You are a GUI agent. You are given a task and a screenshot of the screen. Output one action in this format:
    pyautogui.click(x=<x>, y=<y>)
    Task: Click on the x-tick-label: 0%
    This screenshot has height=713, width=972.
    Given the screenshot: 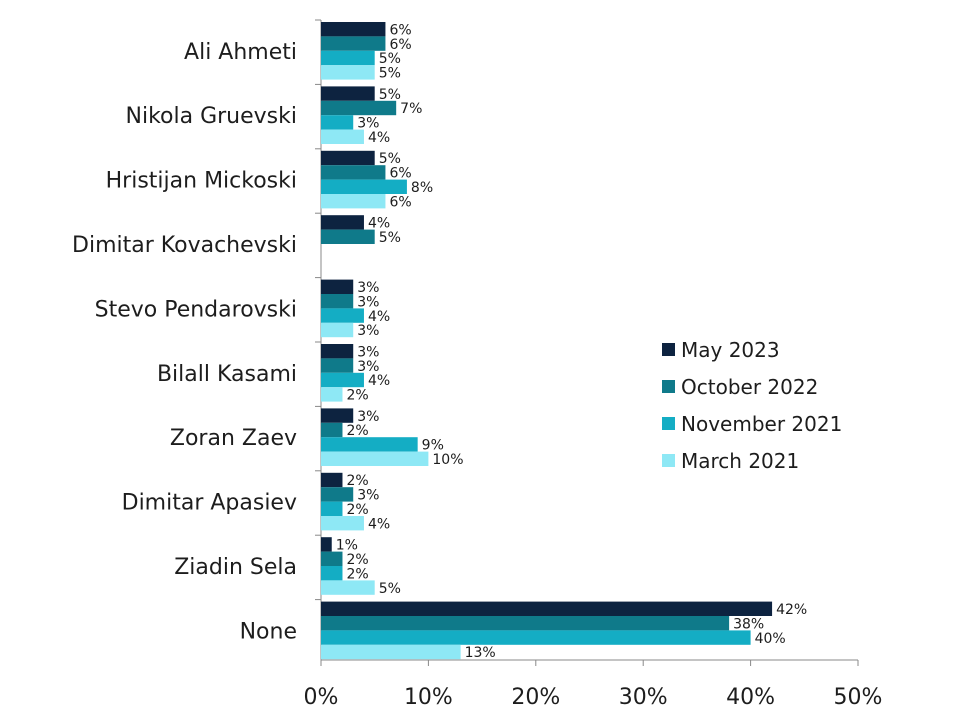 What is the action you would take?
    pyautogui.click(x=321, y=697)
    